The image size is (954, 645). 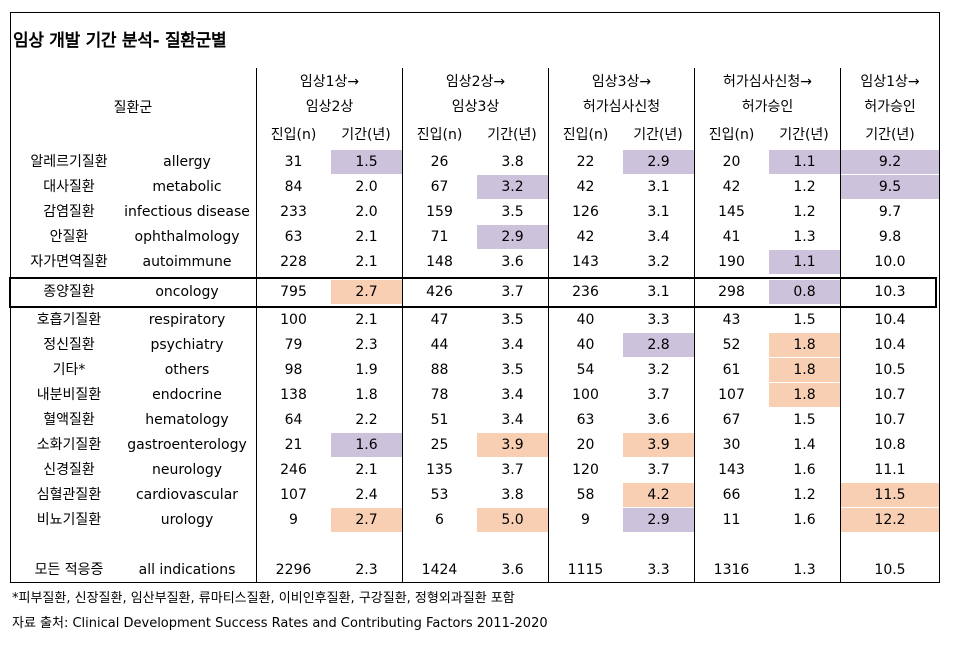 What do you see at coordinates (293, 445) in the screenshot?
I see `entry-count-cell: 21` at bounding box center [293, 445].